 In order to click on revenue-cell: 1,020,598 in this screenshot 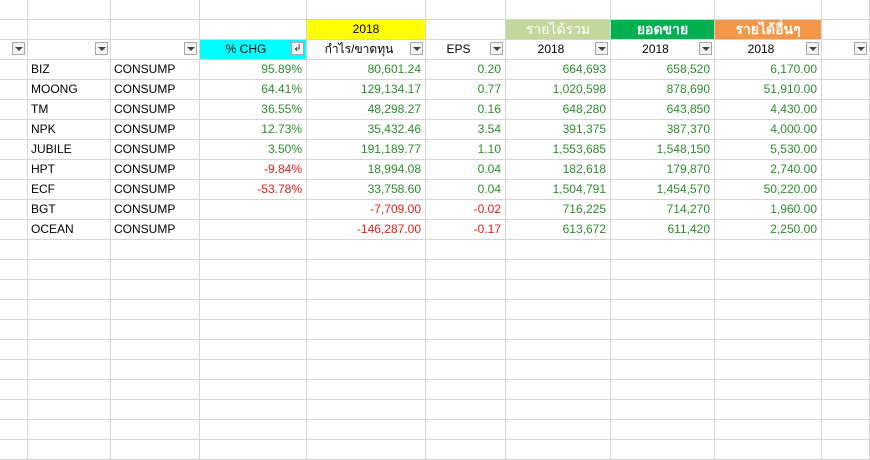, I will do `click(558, 90)`.